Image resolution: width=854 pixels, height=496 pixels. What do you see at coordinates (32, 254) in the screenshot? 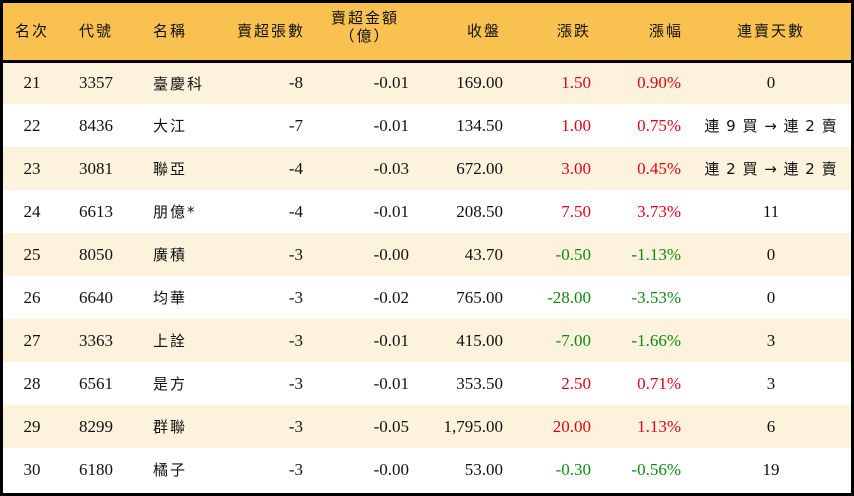
I see `cell-rank: 25` at bounding box center [32, 254].